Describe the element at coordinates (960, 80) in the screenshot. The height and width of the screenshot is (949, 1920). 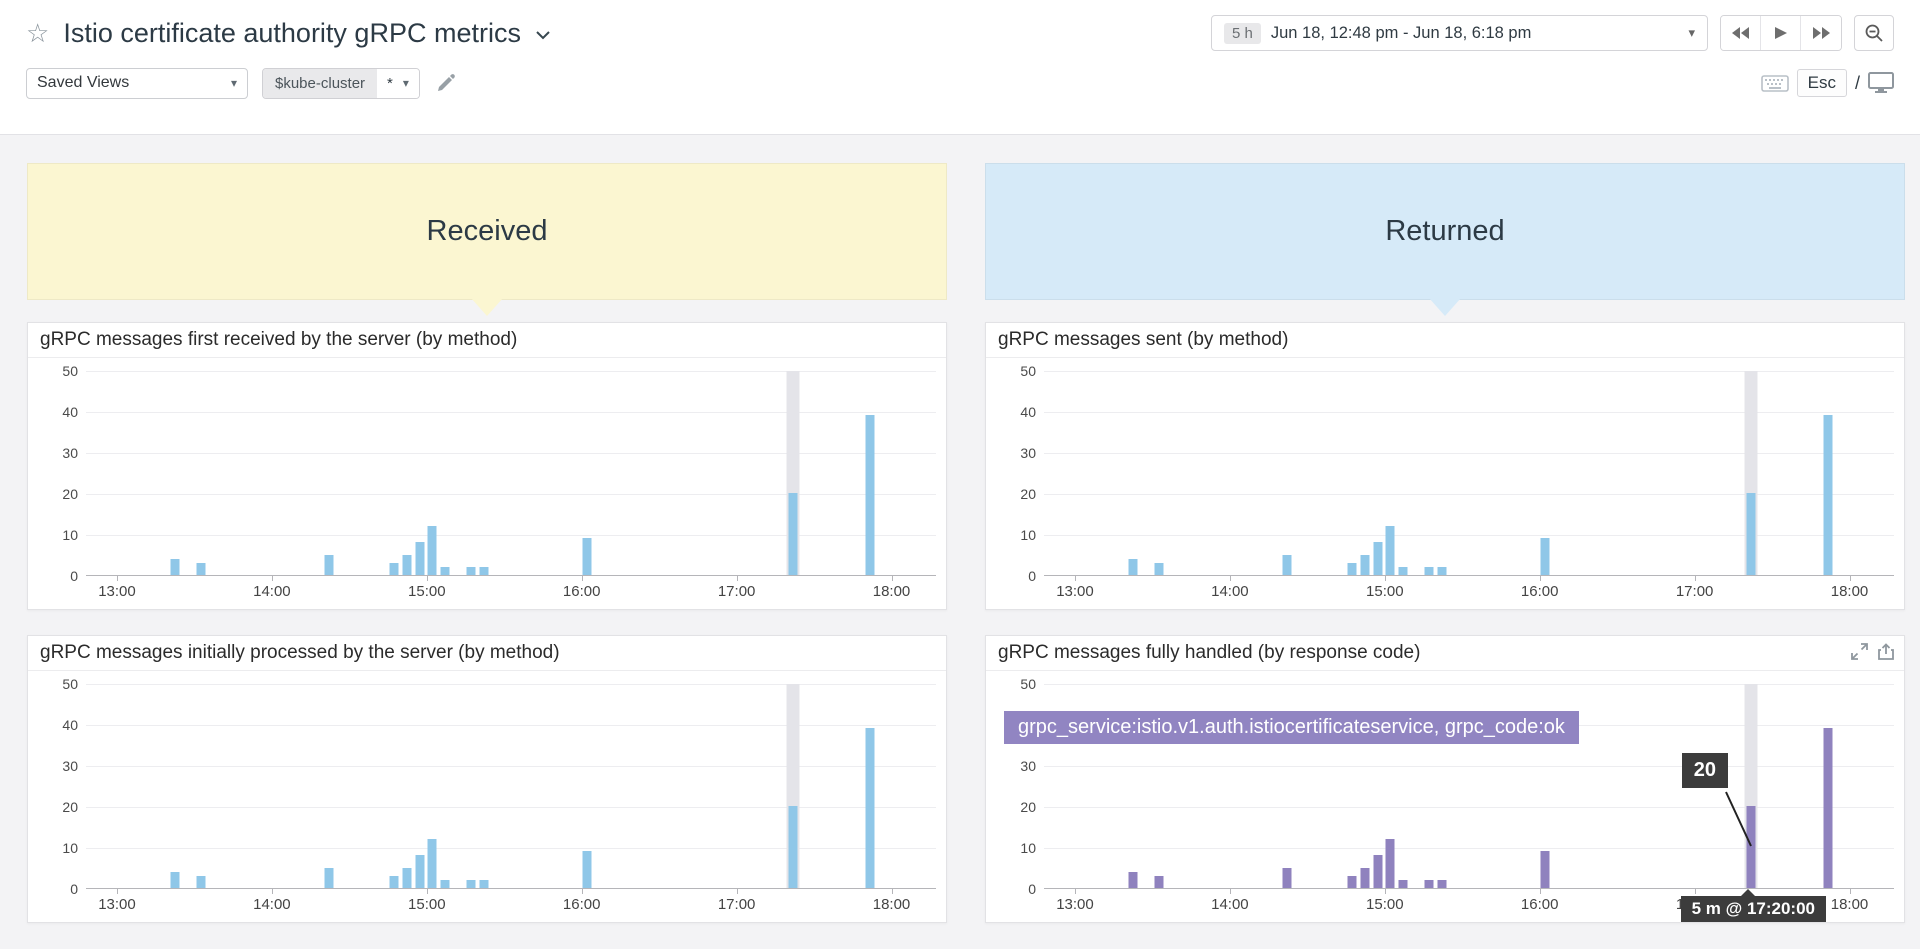
I see `header-row-toolbar: Saved Views ▾ $kube-cluster * ▾ Esc` at that location.